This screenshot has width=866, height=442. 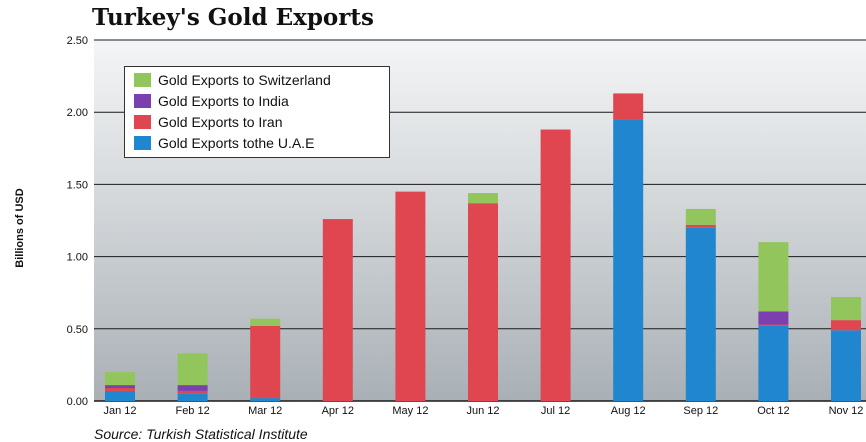 What do you see at coordinates (220, 121) in the screenshot?
I see `legend-label: Gold Exports to Iran` at bounding box center [220, 121].